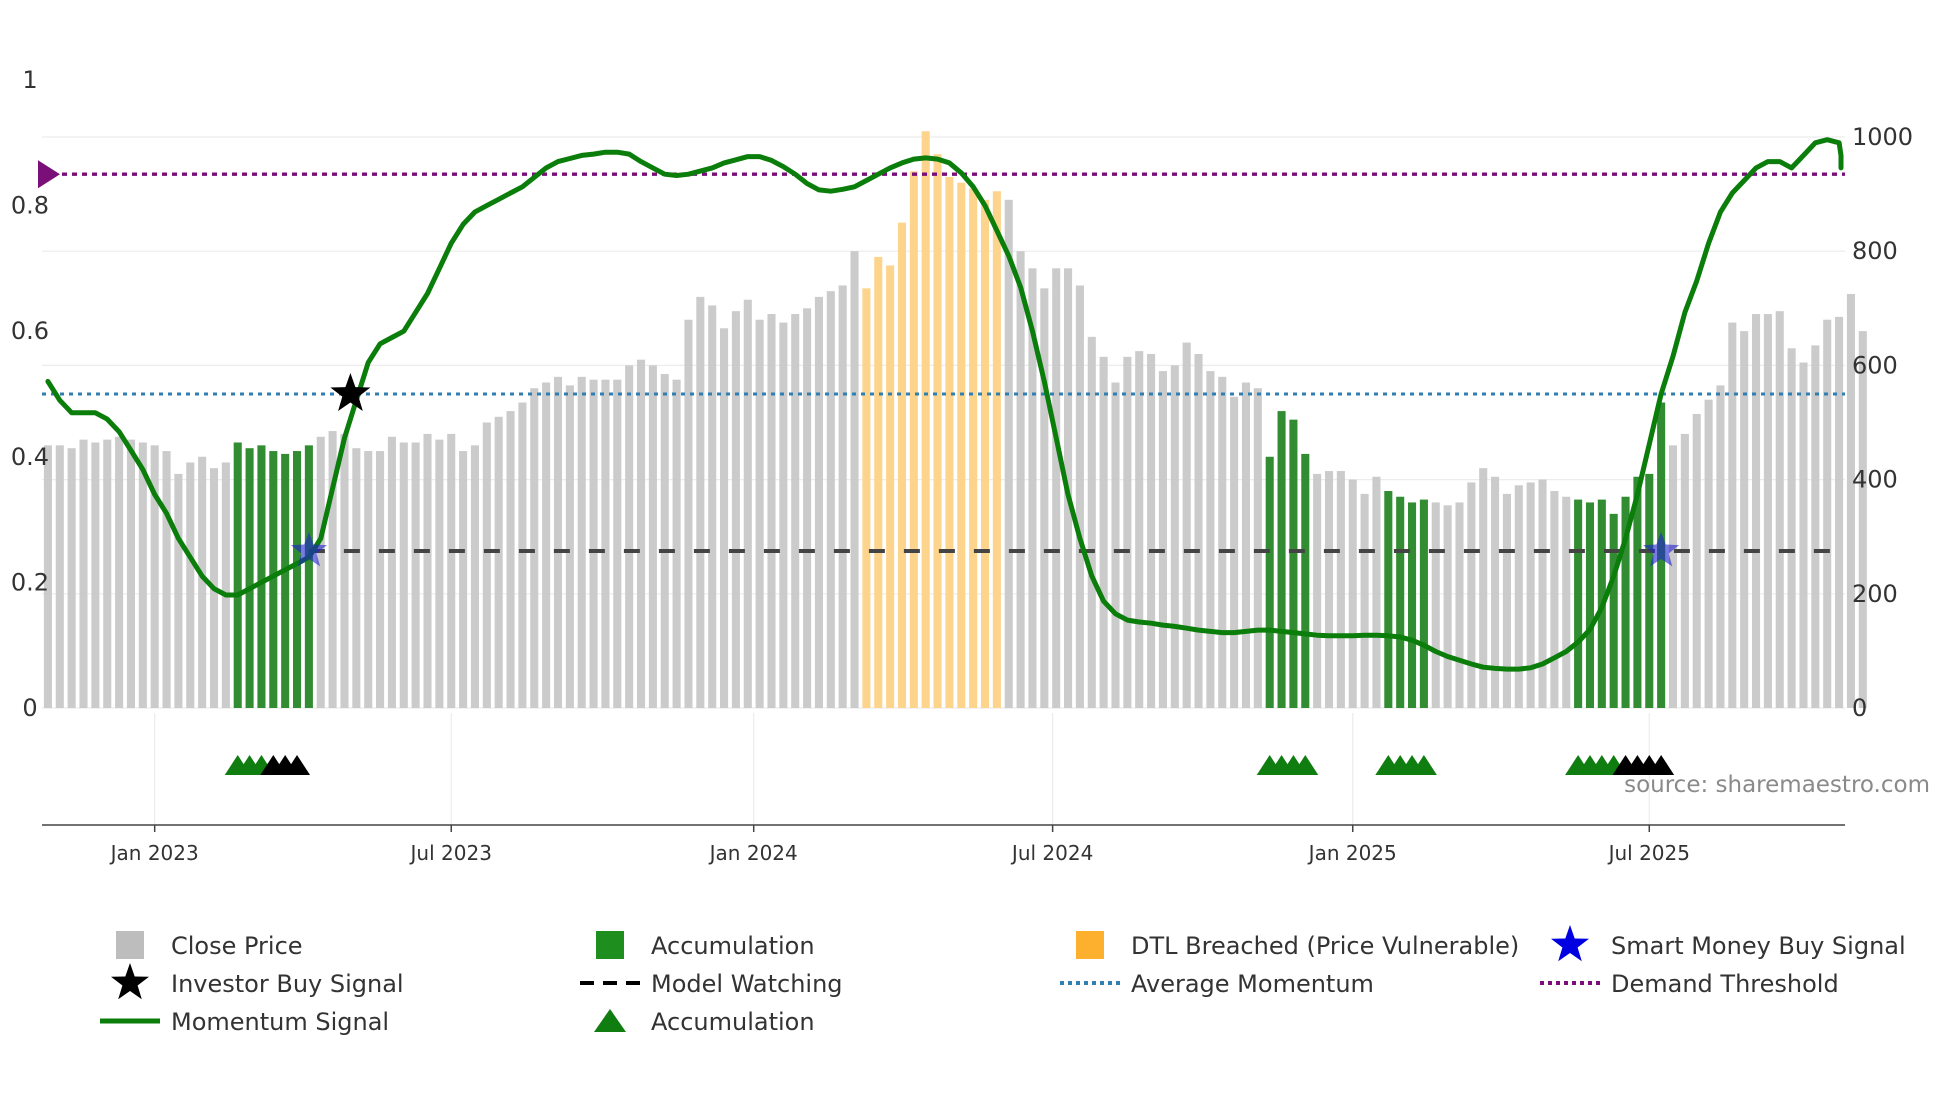 This screenshot has width=1960, height=1102. What do you see at coordinates (1325, 946) in the screenshot?
I see `legend-label-2: DTL Breached (Price Vulnerable)` at bounding box center [1325, 946].